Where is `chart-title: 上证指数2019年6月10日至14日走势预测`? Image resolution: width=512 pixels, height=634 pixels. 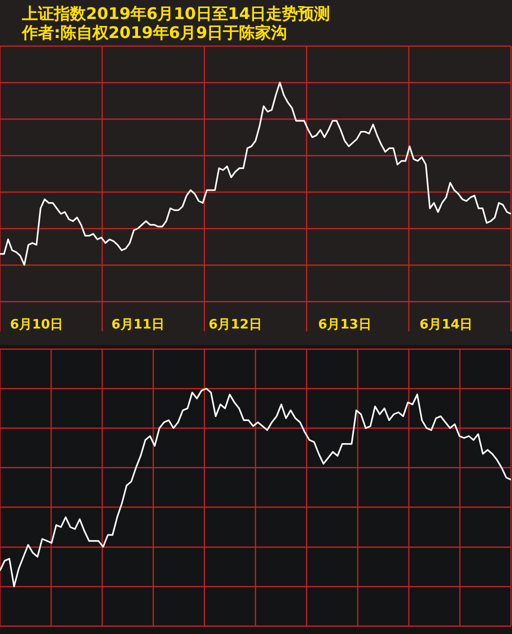 chart-title: 上证指数2019年6月10日至14日走势预测 is located at coordinates (176, 13).